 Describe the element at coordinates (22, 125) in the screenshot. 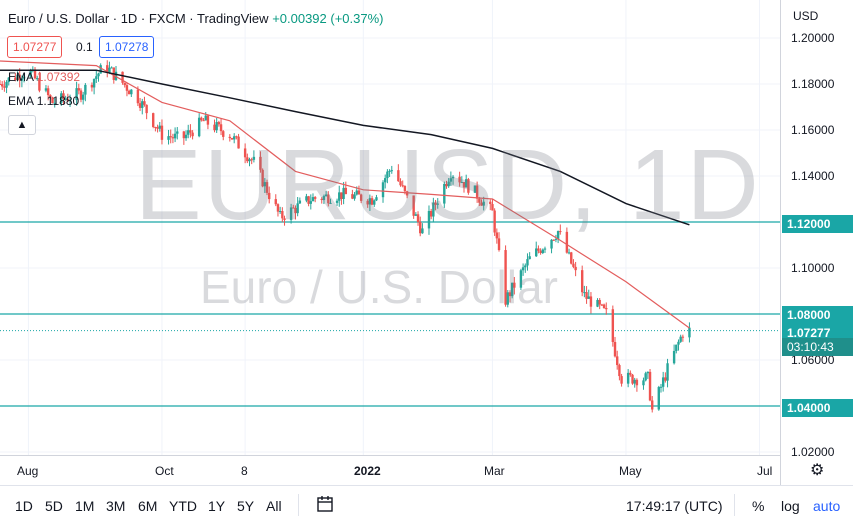

I see `chevron-up-icon: ▲` at that location.